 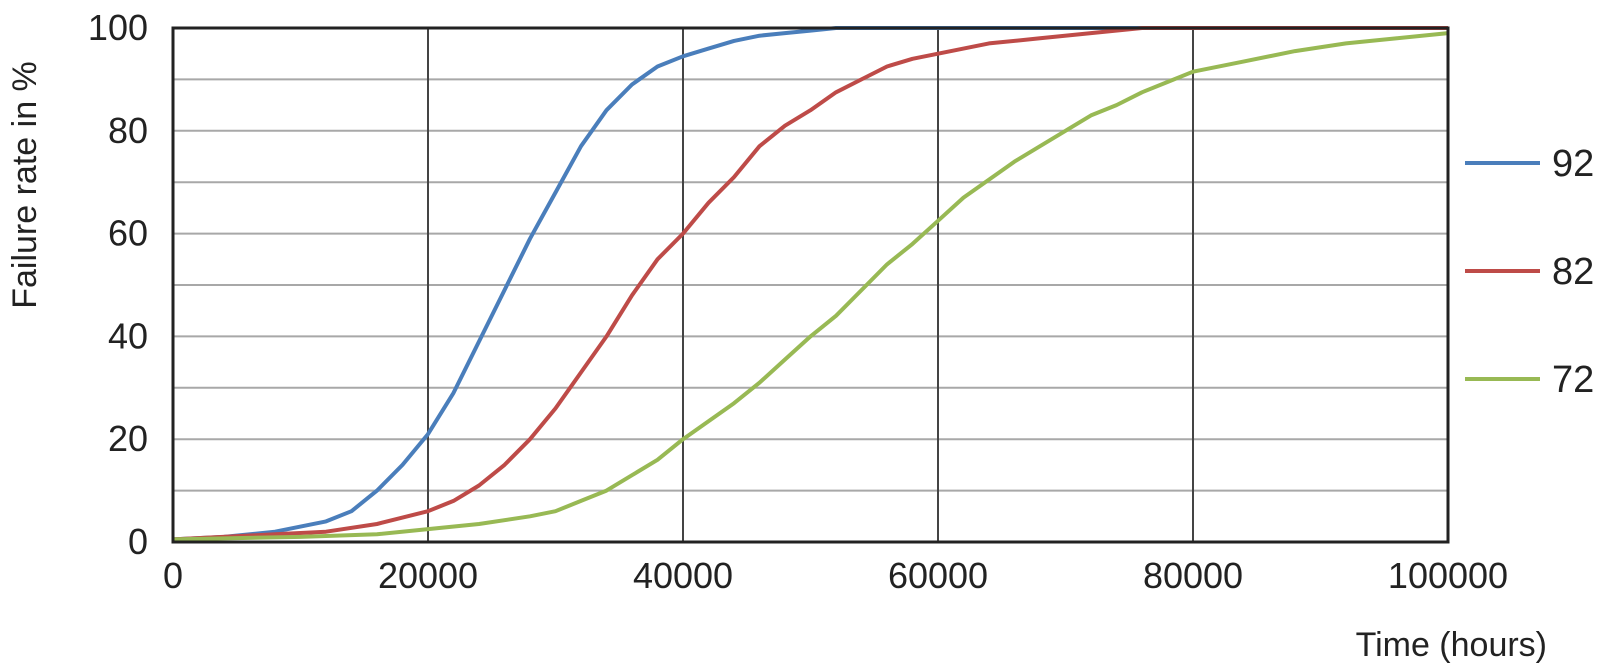 What do you see at coordinates (1573, 164) in the screenshot?
I see `legend-label: 92` at bounding box center [1573, 164].